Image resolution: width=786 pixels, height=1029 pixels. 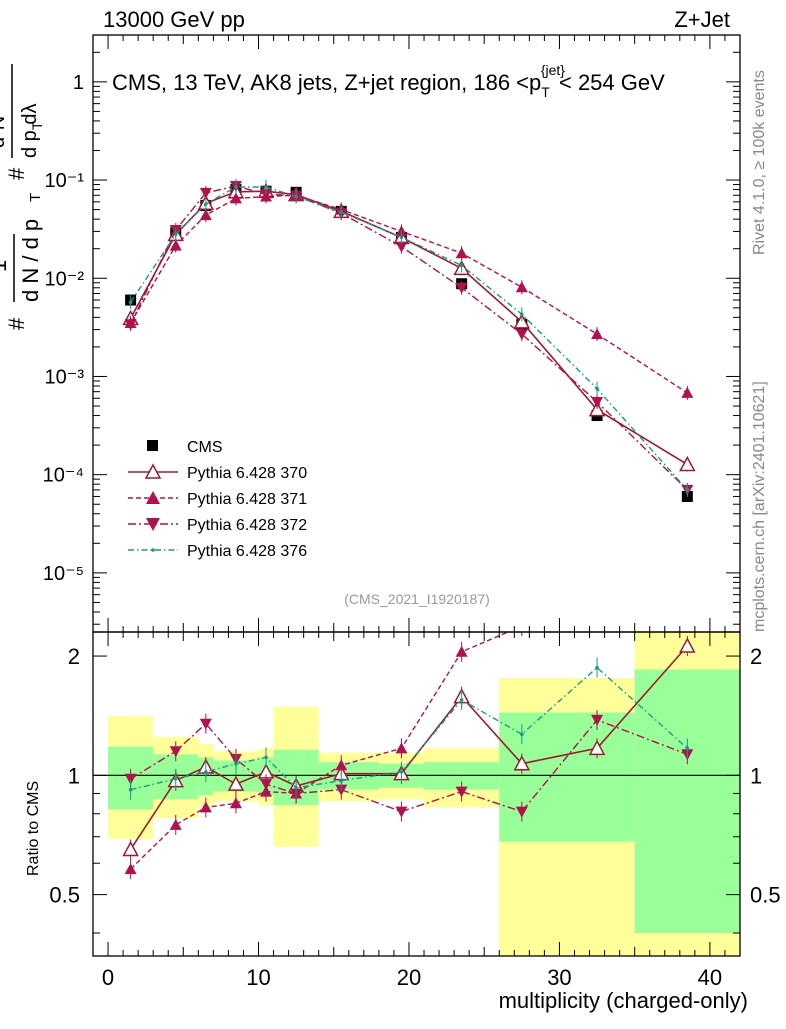 What do you see at coordinates (247, 525) in the screenshot?
I see `legend-label-372: Pythia 6.428 372` at bounding box center [247, 525].